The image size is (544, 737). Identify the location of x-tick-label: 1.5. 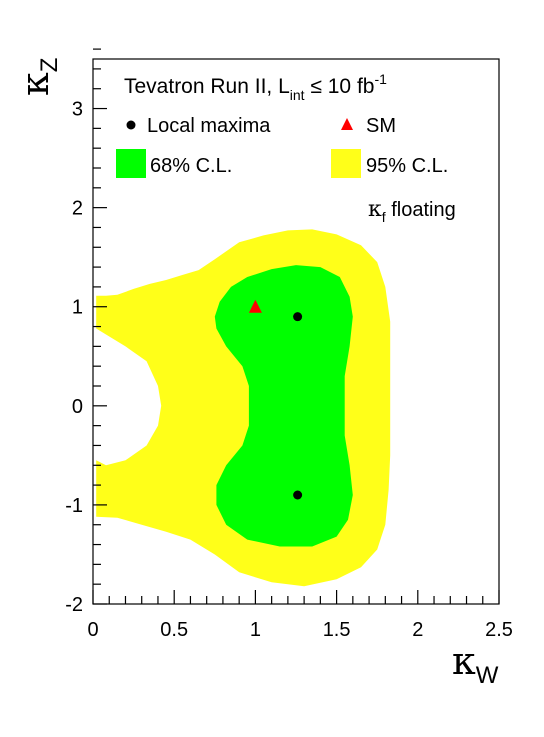
(337, 630).